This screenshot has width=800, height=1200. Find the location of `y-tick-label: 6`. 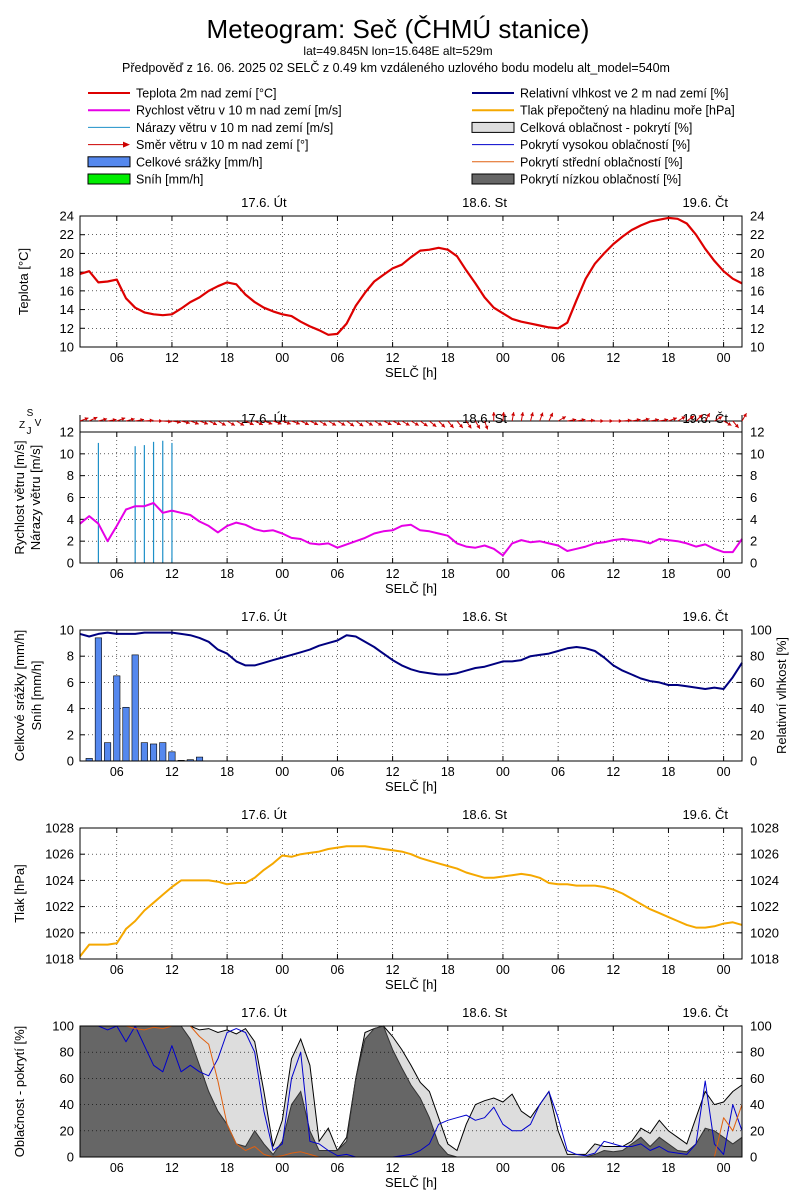

y-tick-label: 6 is located at coordinates (70, 682).